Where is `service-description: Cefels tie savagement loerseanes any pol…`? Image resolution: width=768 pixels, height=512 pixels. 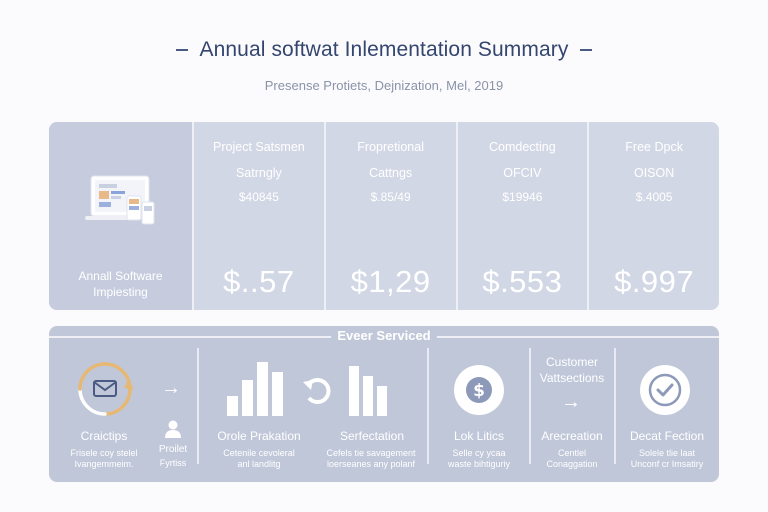
service-description: Cefels tie savagement loerseanes any pol… is located at coordinates (371, 459).